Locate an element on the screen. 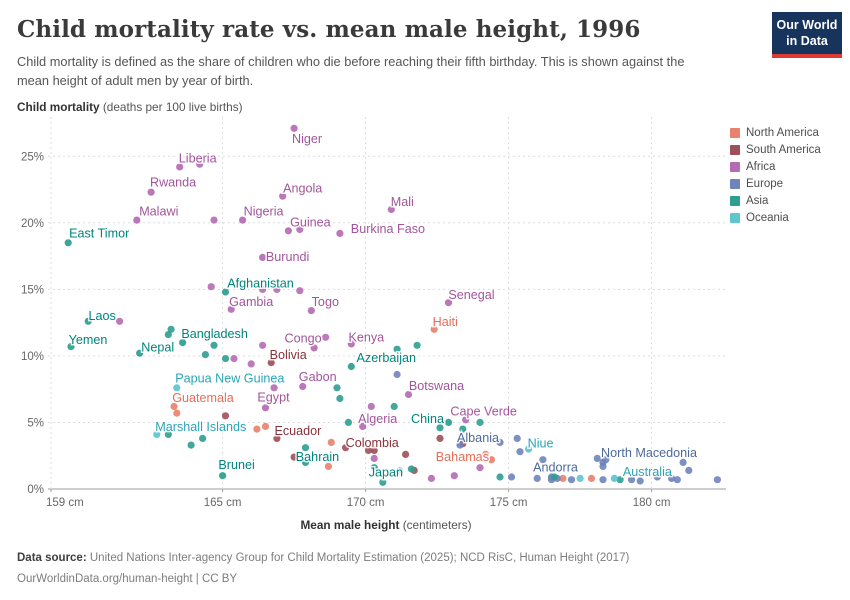 The height and width of the screenshot is (600, 850). data-point-botswana is located at coordinates (408, 394).